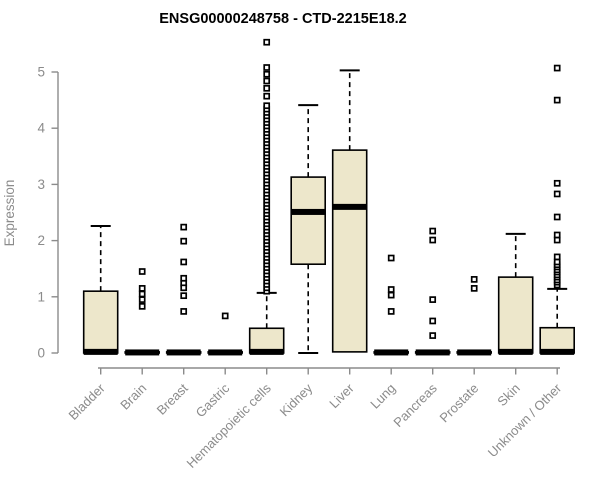  I want to click on box-kidney, so click(308, 221).